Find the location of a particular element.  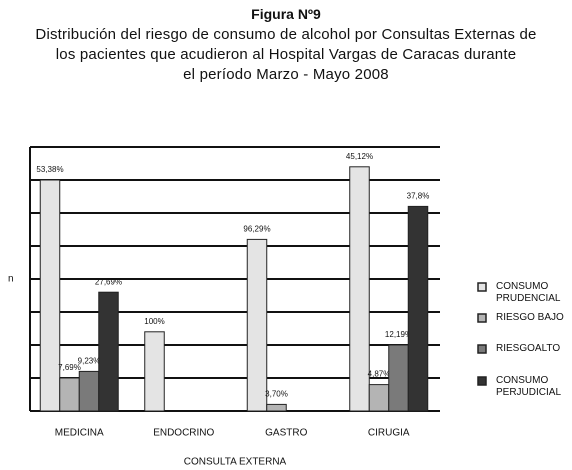

x-tick-label: ENDOCRINO is located at coordinates (183, 433).